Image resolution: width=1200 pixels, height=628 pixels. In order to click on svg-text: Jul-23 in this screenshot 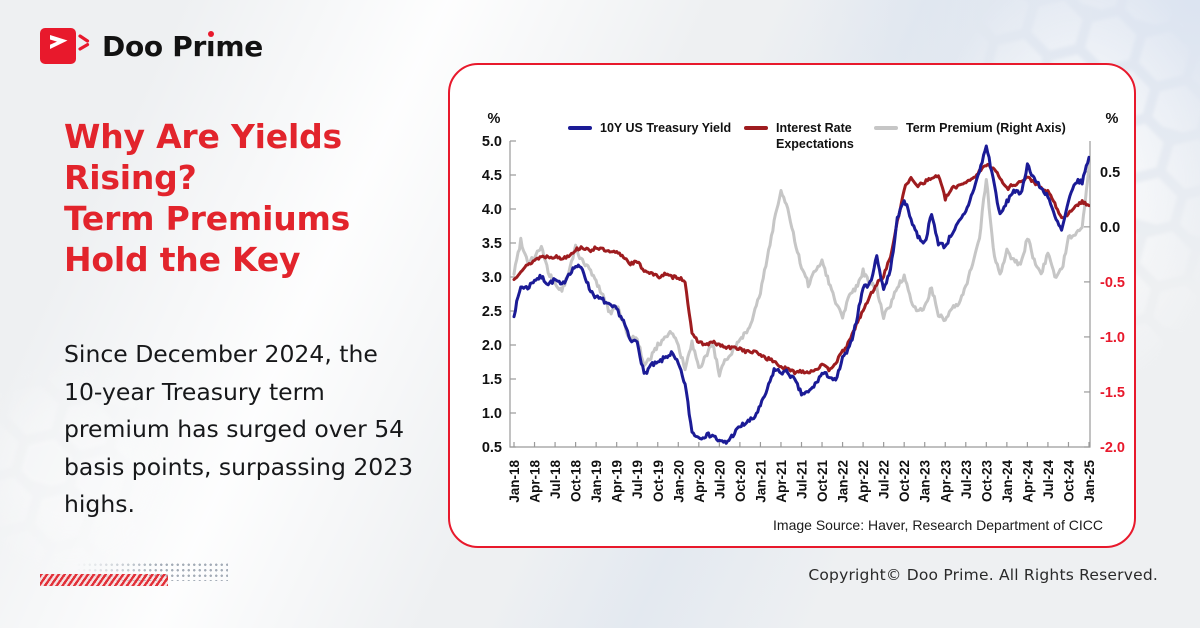, I will do `click(966, 480)`.